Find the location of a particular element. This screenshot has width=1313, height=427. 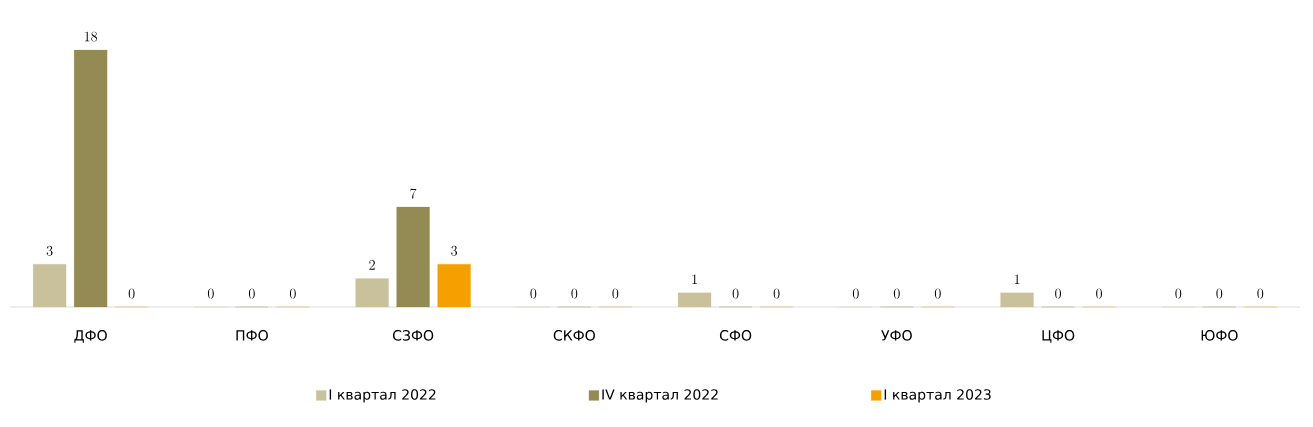

legend-label: I квартал 2022 is located at coordinates (382, 396).